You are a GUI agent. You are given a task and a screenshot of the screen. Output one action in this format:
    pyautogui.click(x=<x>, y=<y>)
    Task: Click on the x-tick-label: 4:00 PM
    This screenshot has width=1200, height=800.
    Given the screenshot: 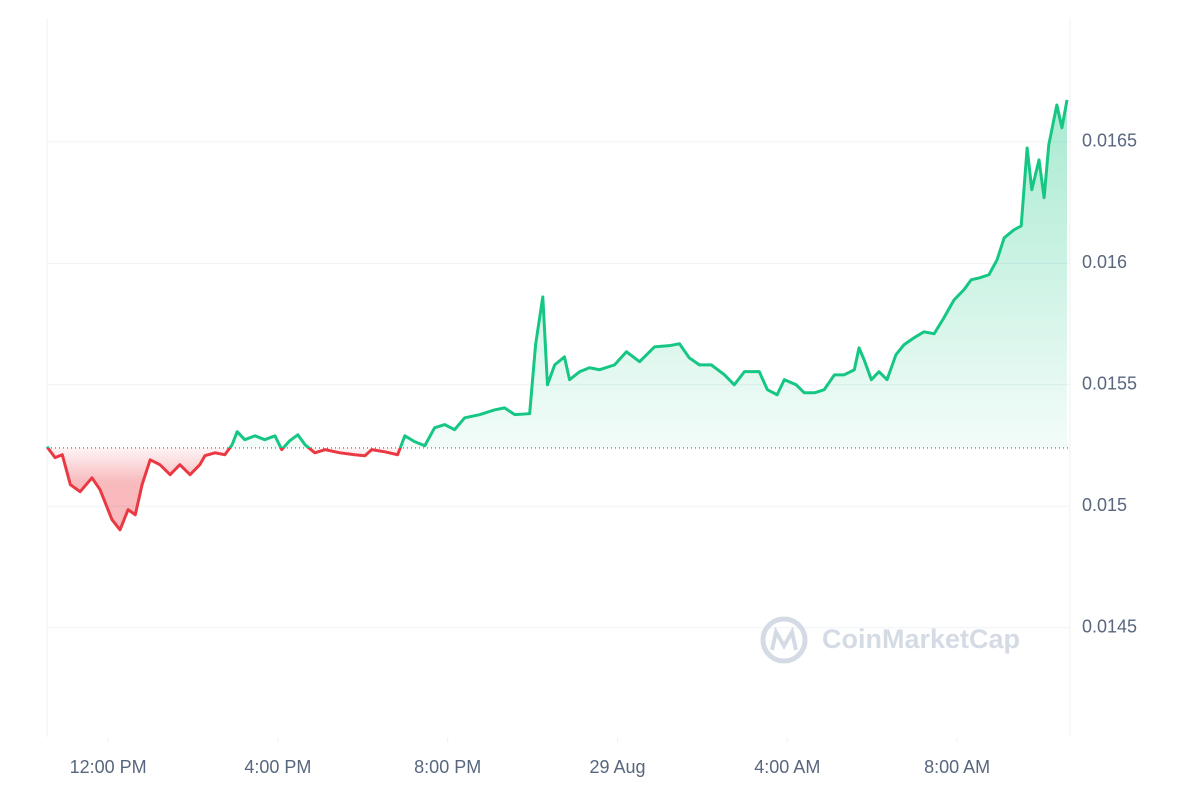 What is the action you would take?
    pyautogui.click(x=277, y=767)
    